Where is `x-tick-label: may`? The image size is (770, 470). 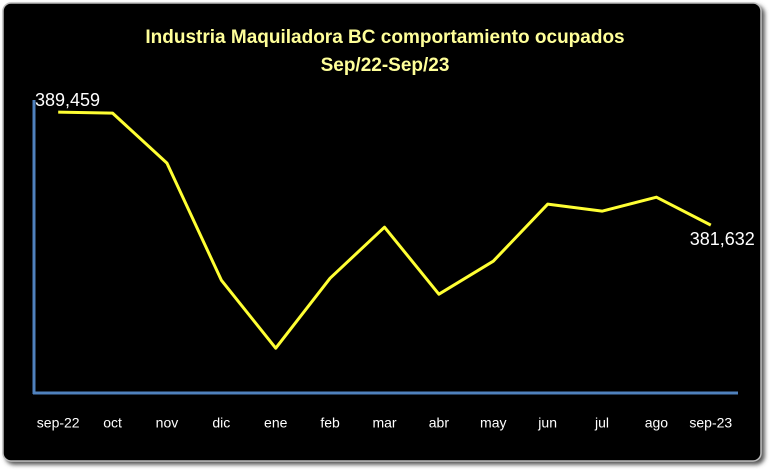 x-tick-label: may is located at coordinates (493, 423).